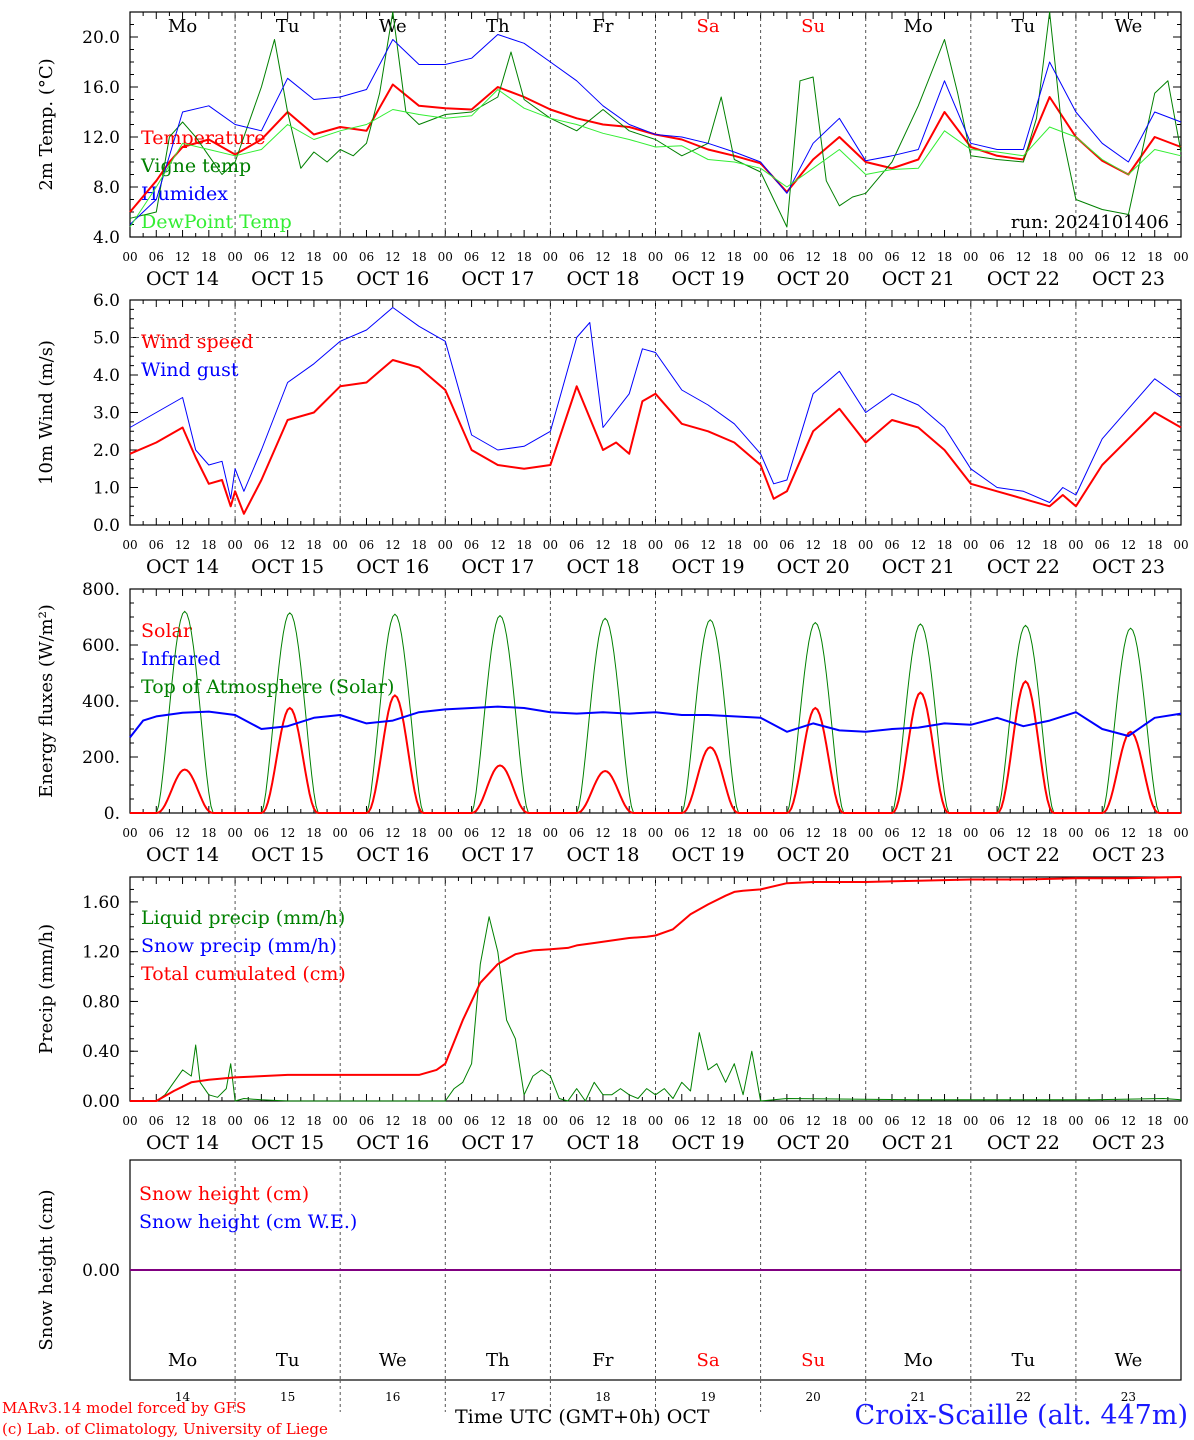  What do you see at coordinates (656, 989) in the screenshot?
I see `series-line-total-cumulated-cm-` at bounding box center [656, 989].